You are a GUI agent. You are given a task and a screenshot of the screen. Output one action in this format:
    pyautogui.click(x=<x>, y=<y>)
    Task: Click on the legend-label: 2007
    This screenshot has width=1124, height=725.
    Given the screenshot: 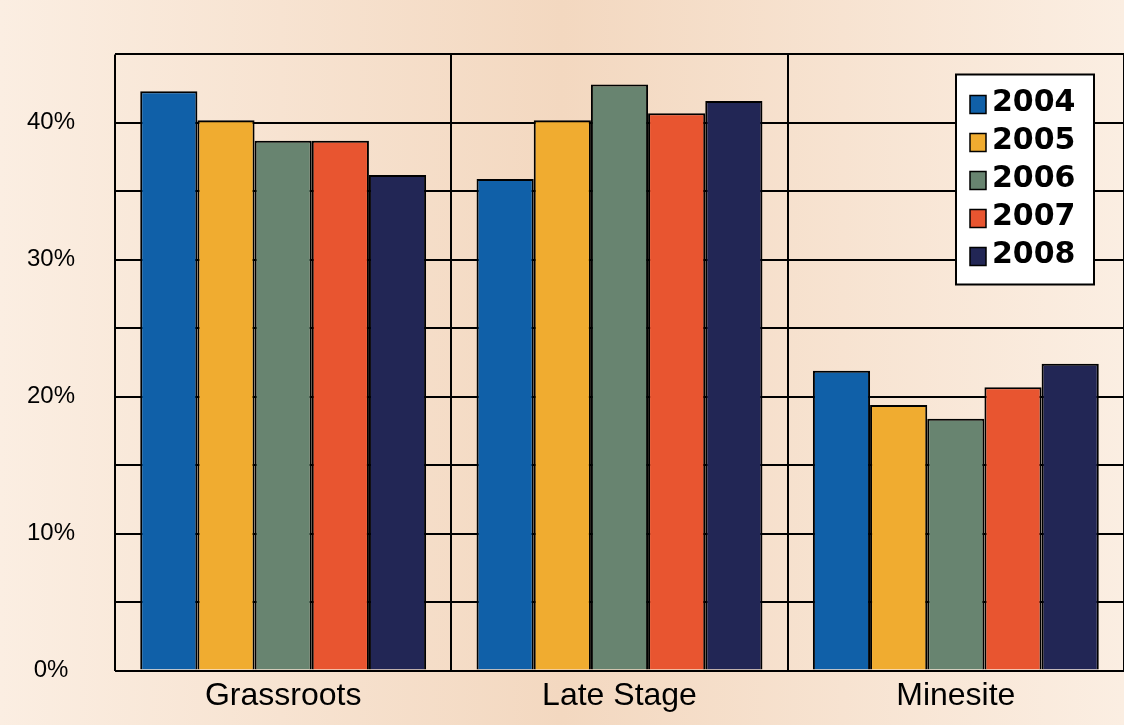 What is the action you would take?
    pyautogui.click(x=1034, y=215)
    